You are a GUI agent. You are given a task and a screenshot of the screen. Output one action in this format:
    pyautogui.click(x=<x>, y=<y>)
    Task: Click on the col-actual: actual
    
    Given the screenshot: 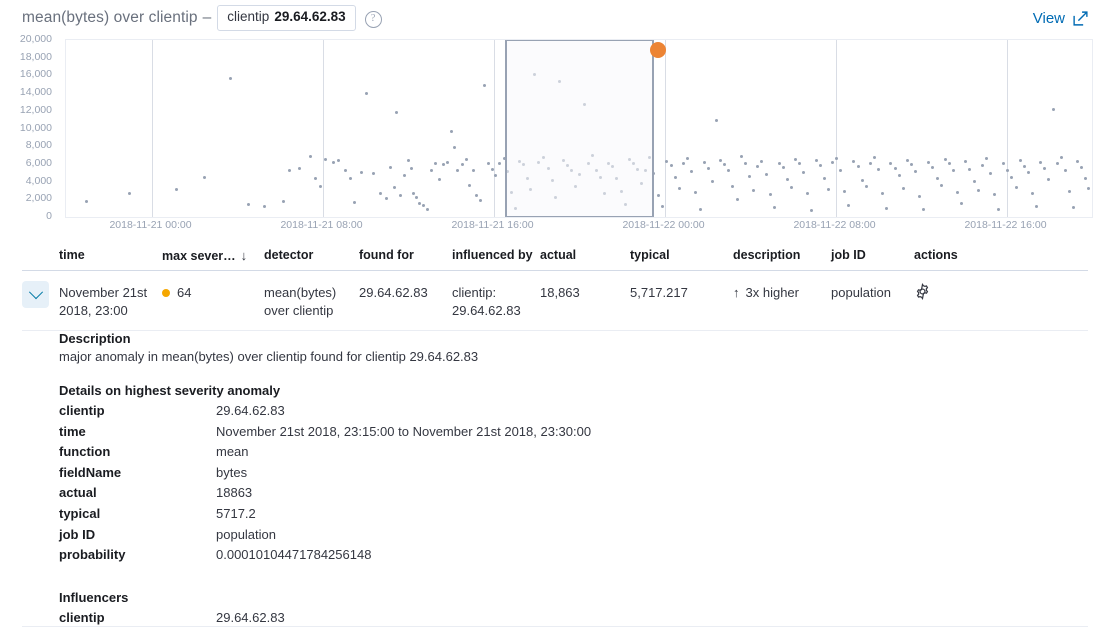 What is the action you would take?
    pyautogui.click(x=558, y=255)
    